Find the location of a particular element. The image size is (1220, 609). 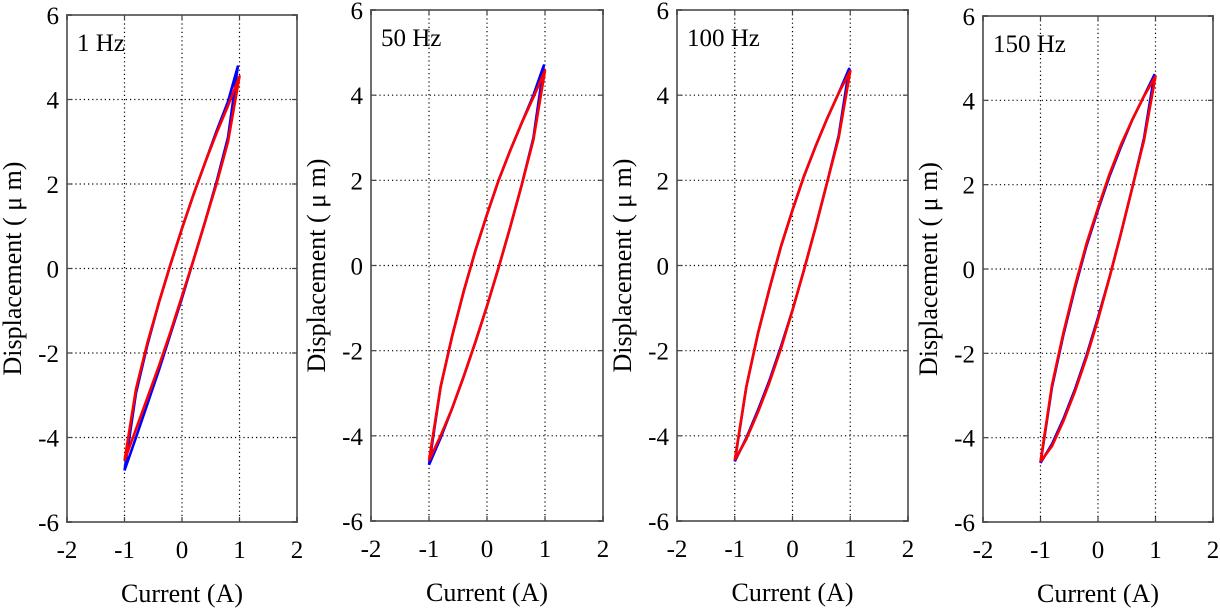

frequency-annotation: 150 Hz is located at coordinates (1029, 44).